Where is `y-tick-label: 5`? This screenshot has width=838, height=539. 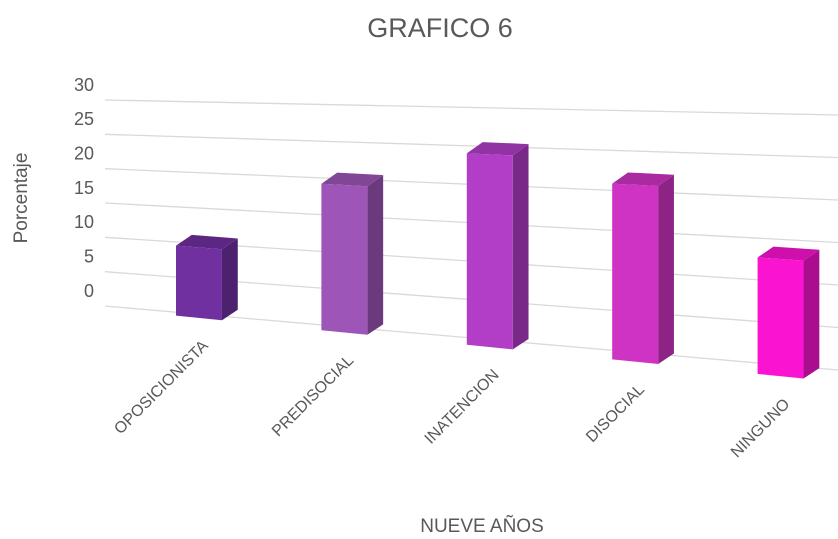 y-tick-label: 5 is located at coordinates (89, 256).